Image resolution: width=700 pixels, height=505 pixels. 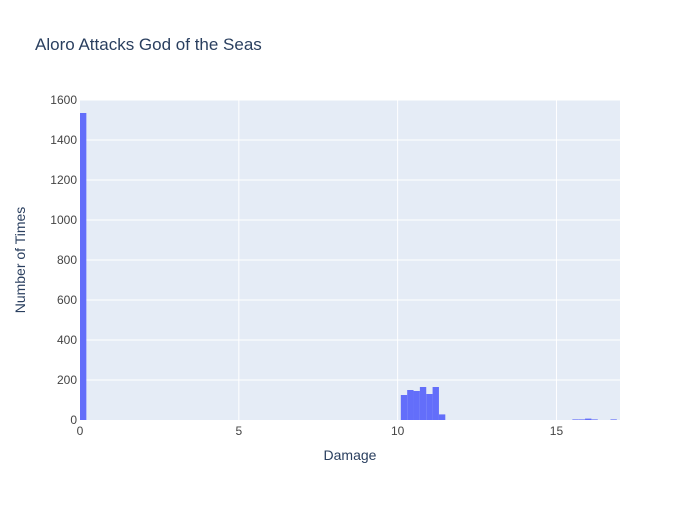 I want to click on y-tick-labels: 0 200 400 600 800 1000 1200 1400 1600, so click(x=63, y=260).